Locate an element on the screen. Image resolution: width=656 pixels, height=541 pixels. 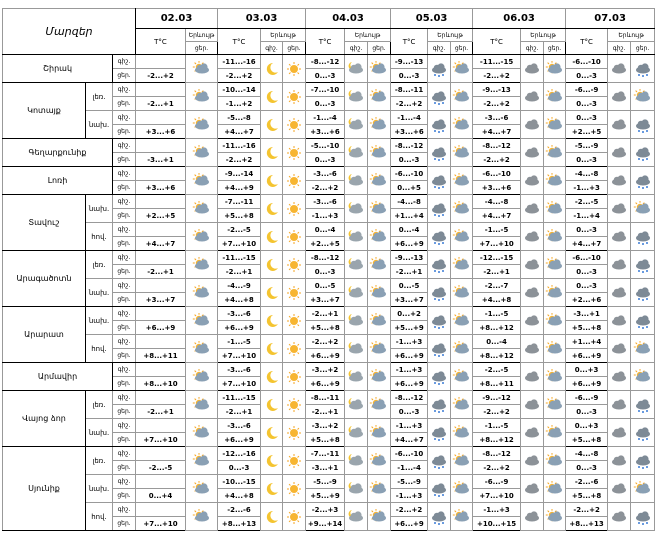
temperature: -2...+1 is located at coordinates (160, 271).